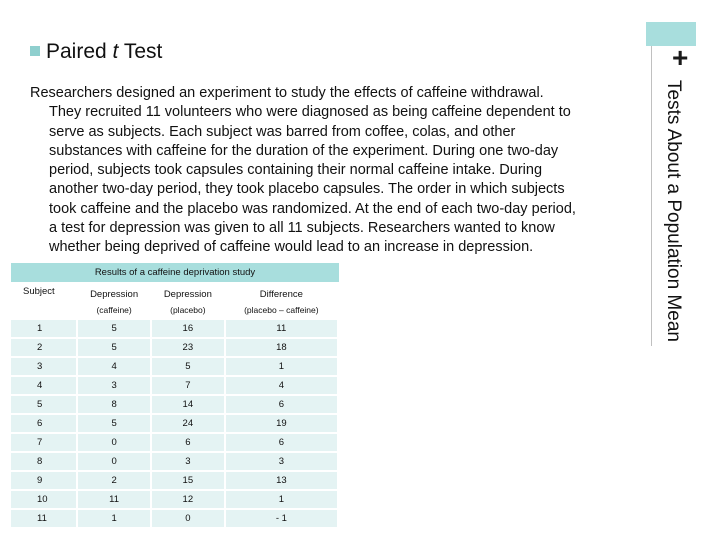 The width and height of the screenshot is (720, 540). Describe the element at coordinates (281, 310) in the screenshot. I see `column-header-subtitle: (placebo – caffeine)` at that location.